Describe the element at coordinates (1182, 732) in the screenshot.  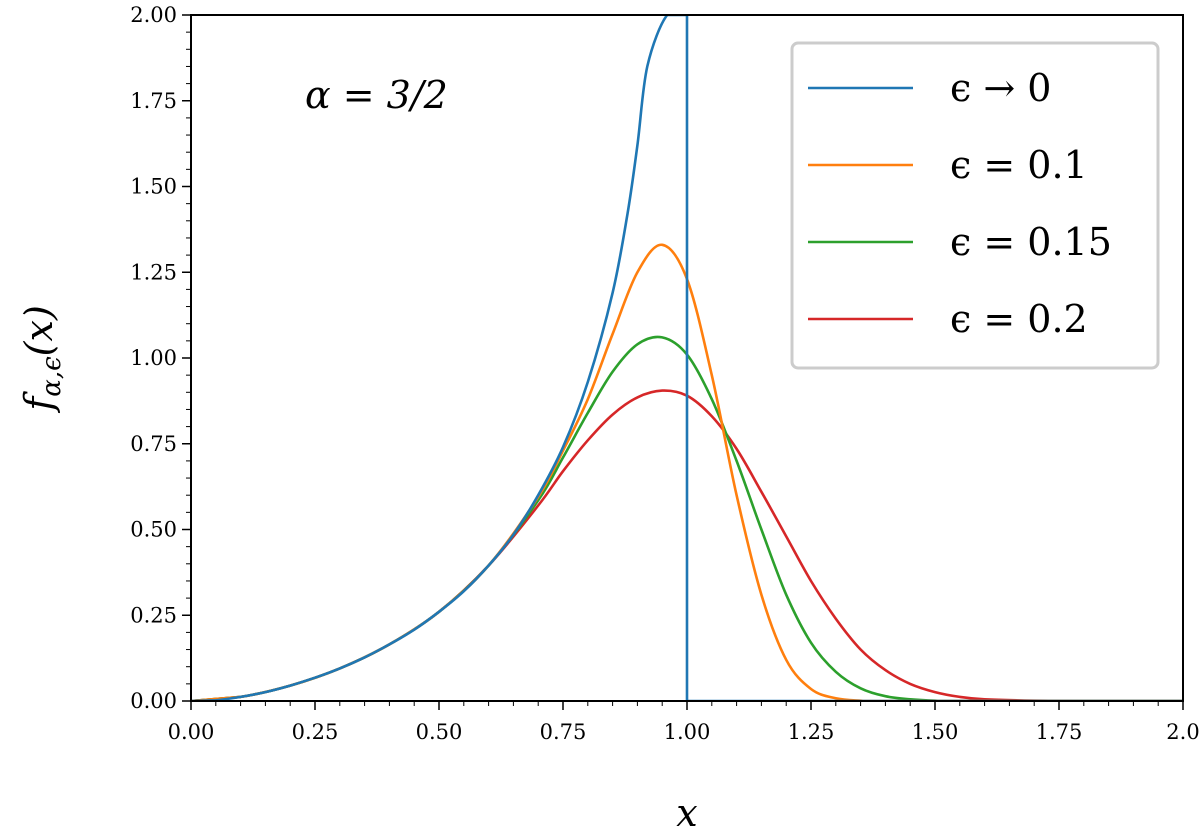
I see `x-tick-label: 2.0` at that location.